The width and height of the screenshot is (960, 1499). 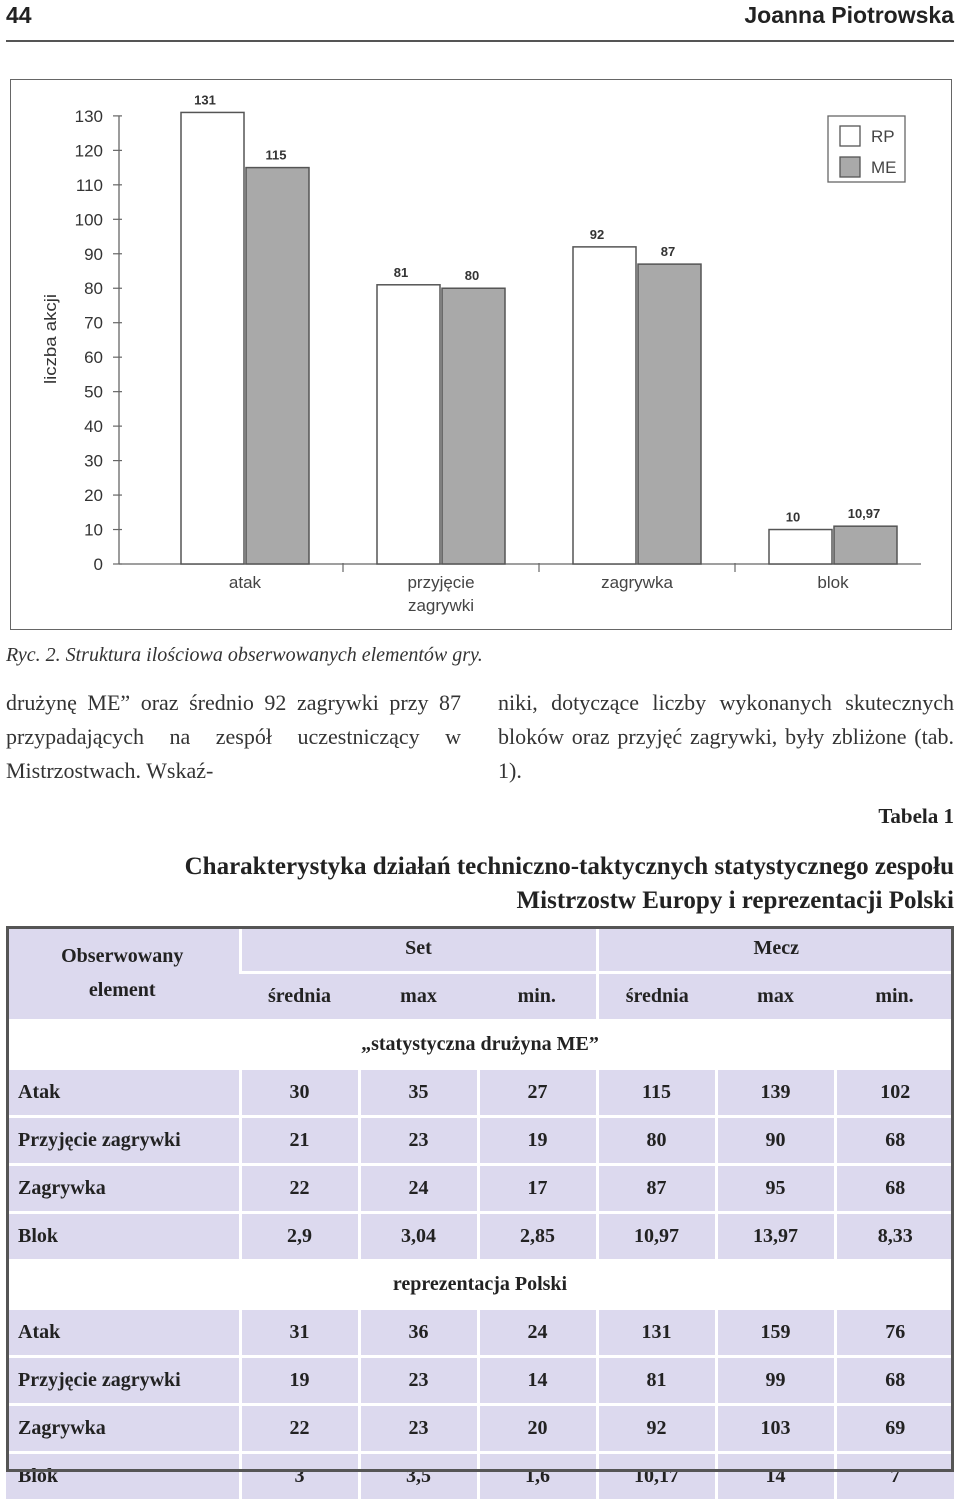 What do you see at coordinates (656, 1429) in the screenshot?
I see `table-cell: 92` at bounding box center [656, 1429].